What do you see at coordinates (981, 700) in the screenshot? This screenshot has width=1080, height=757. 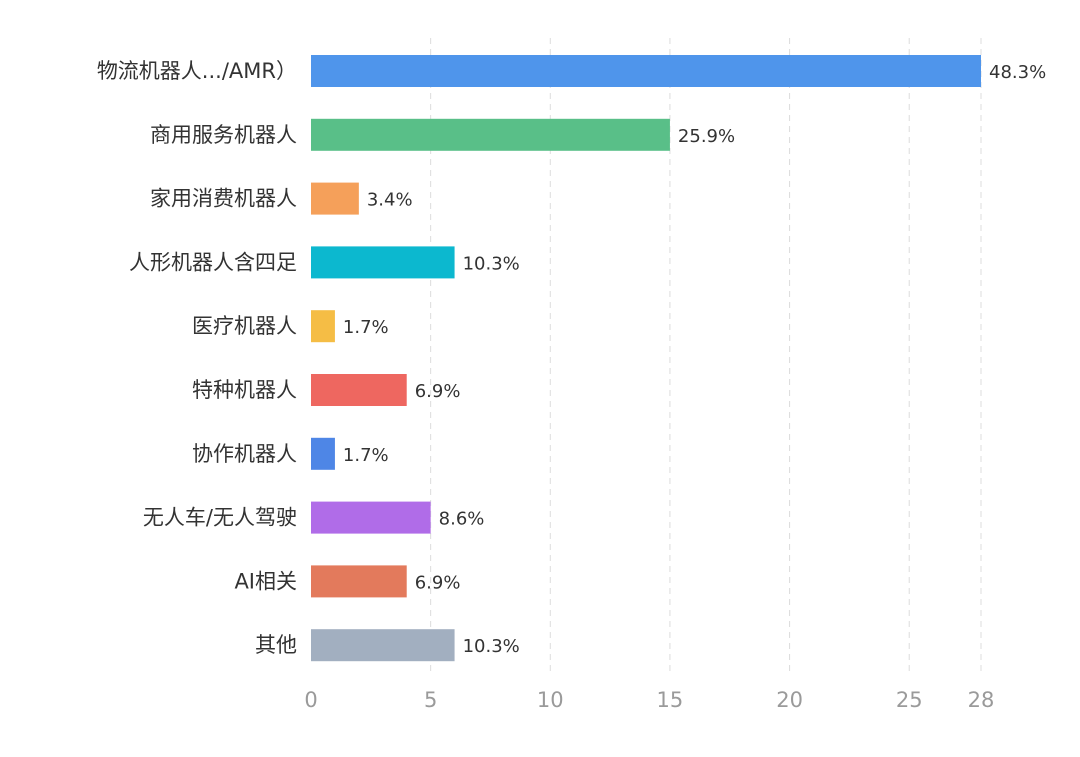 I see `x-tick-label: 28` at bounding box center [981, 700].